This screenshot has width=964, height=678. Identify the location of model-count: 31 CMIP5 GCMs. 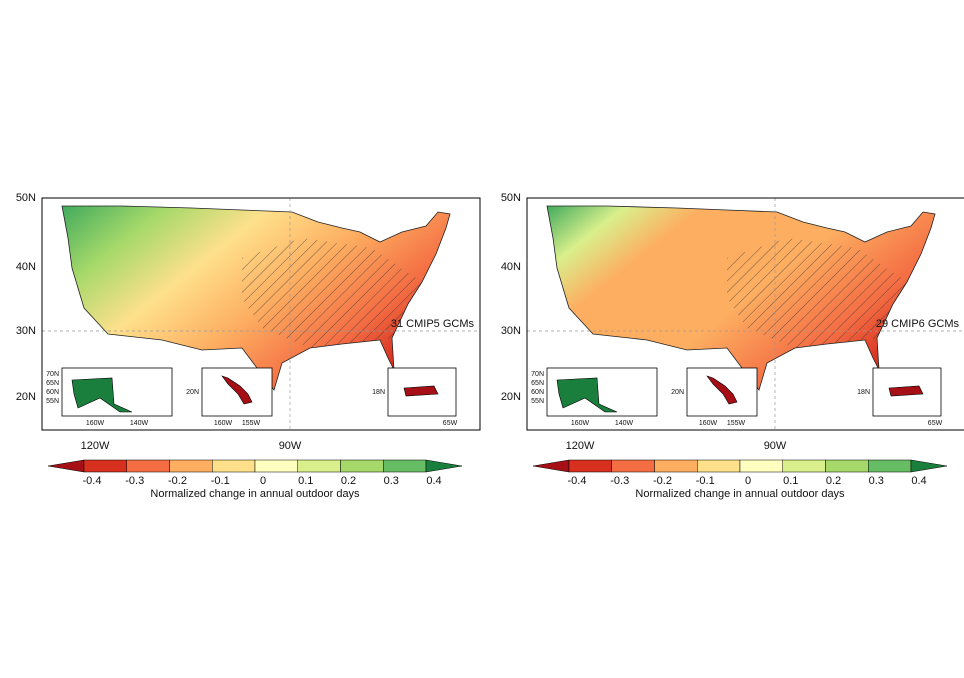
(433, 324).